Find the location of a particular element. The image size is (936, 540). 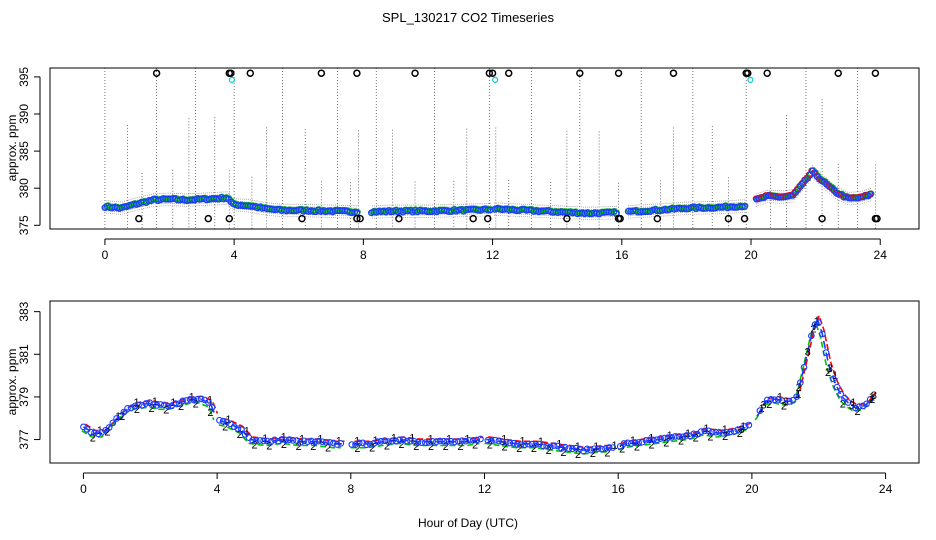

top-y-tick-label: 375 is located at coordinates (24, 225).